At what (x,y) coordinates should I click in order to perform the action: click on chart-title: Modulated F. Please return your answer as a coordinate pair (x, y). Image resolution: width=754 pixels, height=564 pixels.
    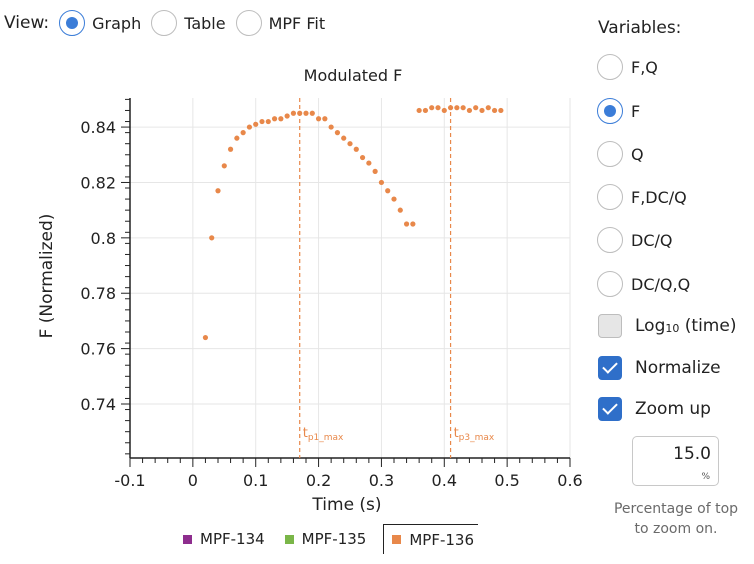
    Looking at the image, I should click on (353, 75).